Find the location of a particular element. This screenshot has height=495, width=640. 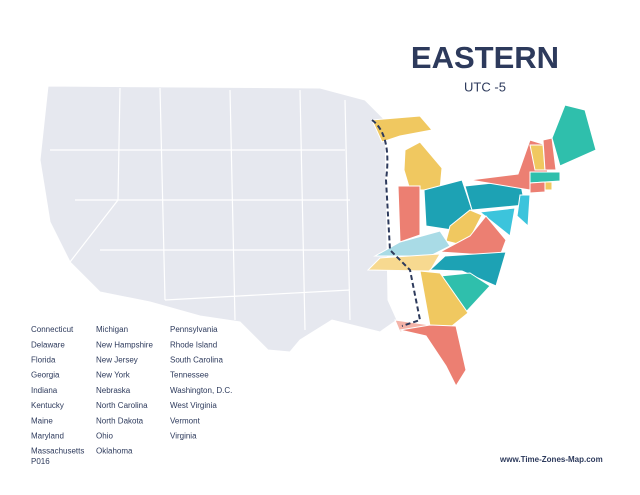

georgia is located at coordinates (444, 298).